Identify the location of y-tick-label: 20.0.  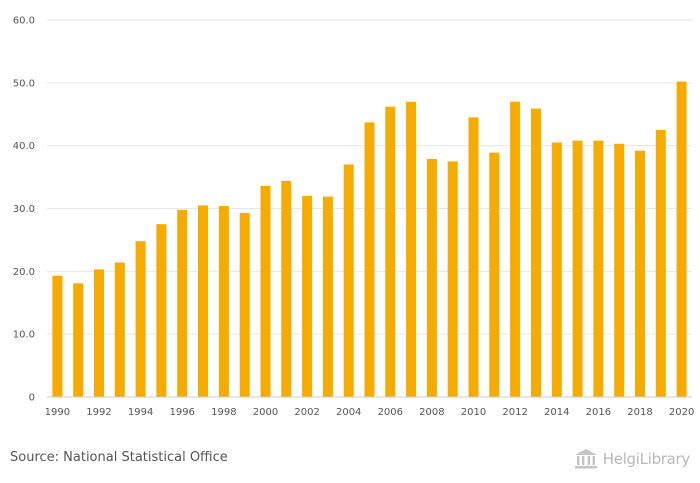
(24, 272).